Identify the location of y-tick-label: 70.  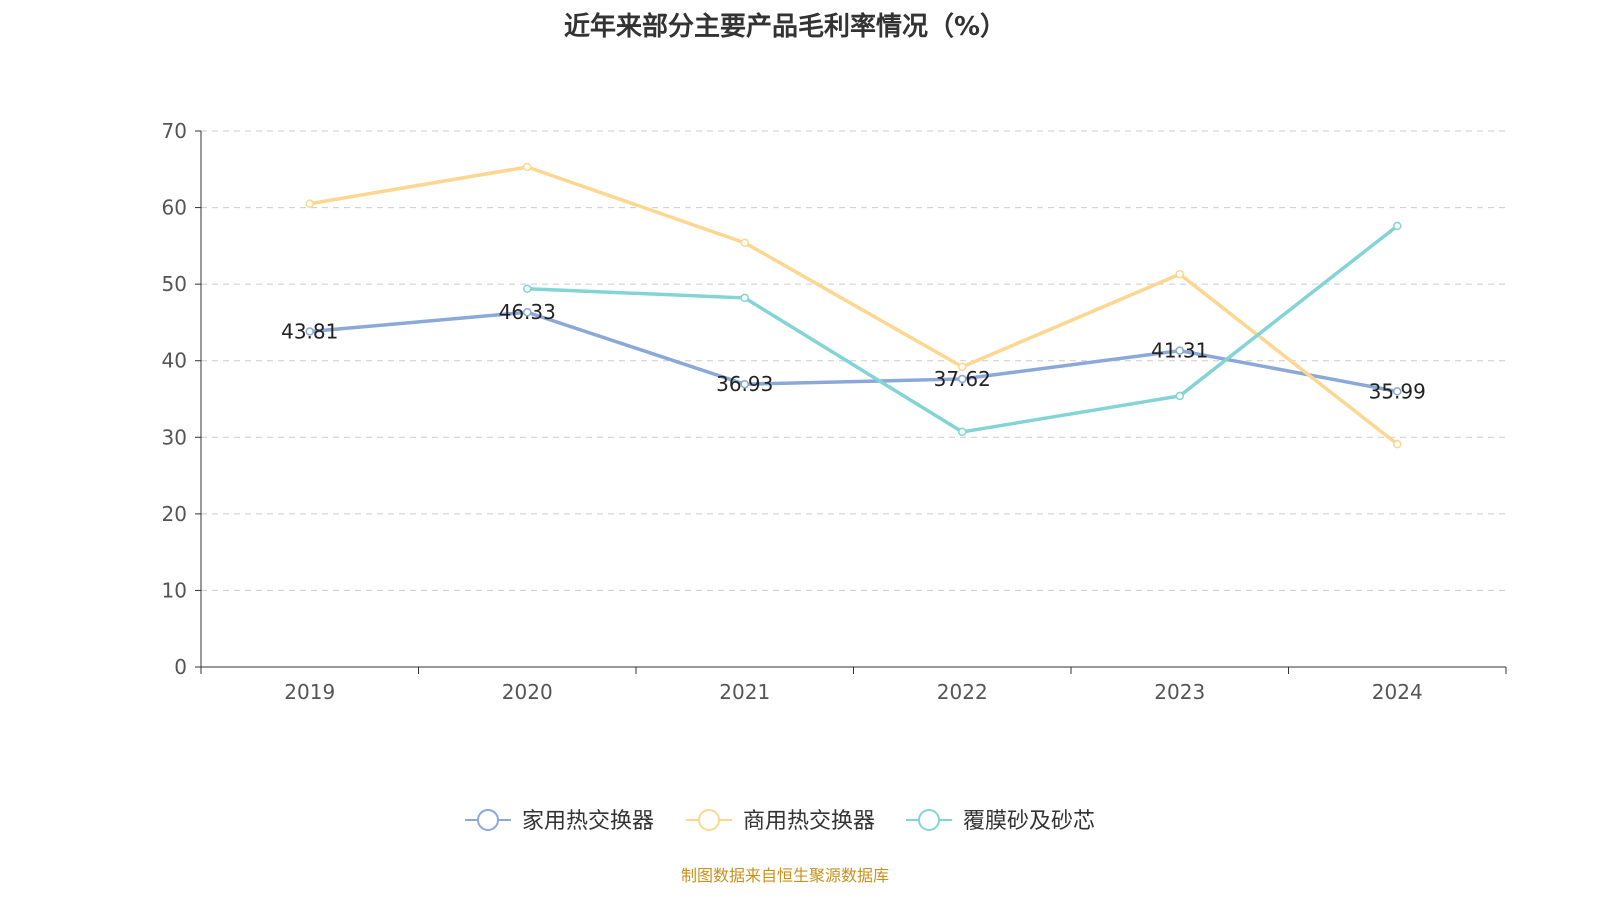
(174, 131).